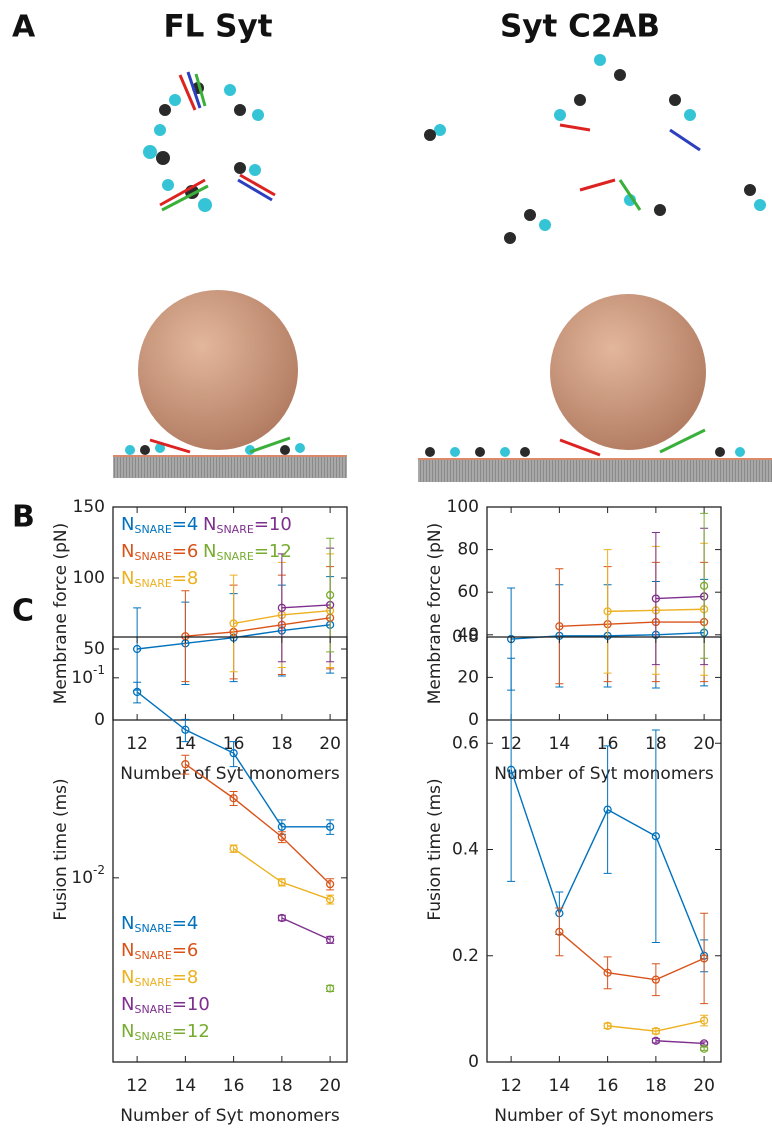  I want to click on y-axis-title: Membrane force (pN), so click(435, 614).